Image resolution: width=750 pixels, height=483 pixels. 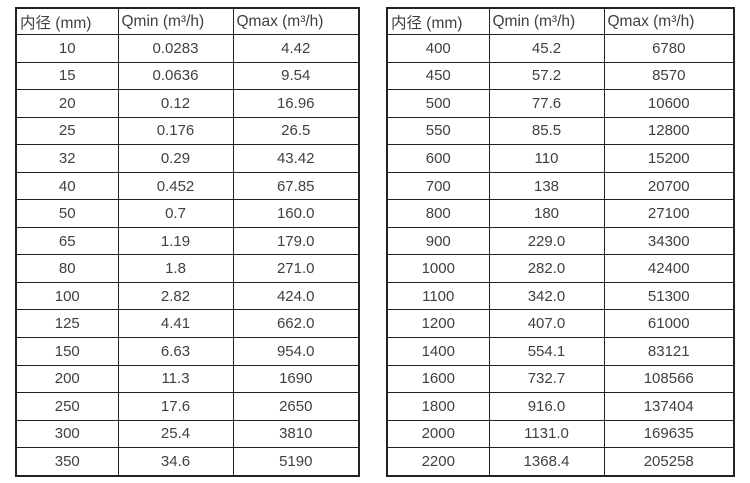 I want to click on table-cell: 40, so click(x=67, y=186).